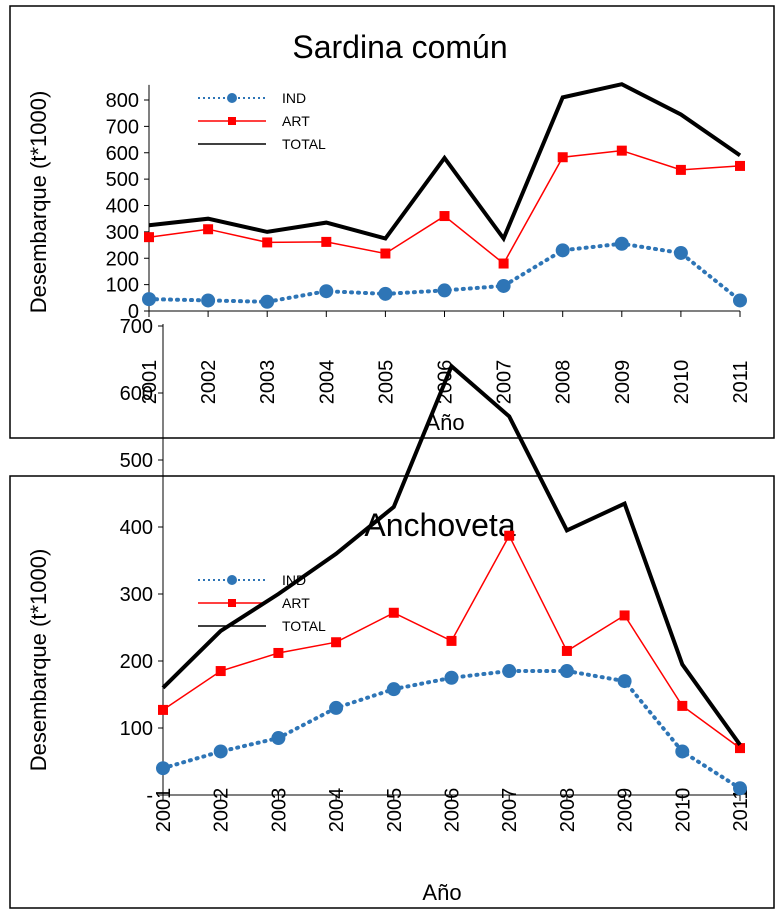 This screenshot has width=778, height=913. What do you see at coordinates (122, 101) in the screenshot?
I see `y-tick-label: 800` at bounding box center [122, 101].